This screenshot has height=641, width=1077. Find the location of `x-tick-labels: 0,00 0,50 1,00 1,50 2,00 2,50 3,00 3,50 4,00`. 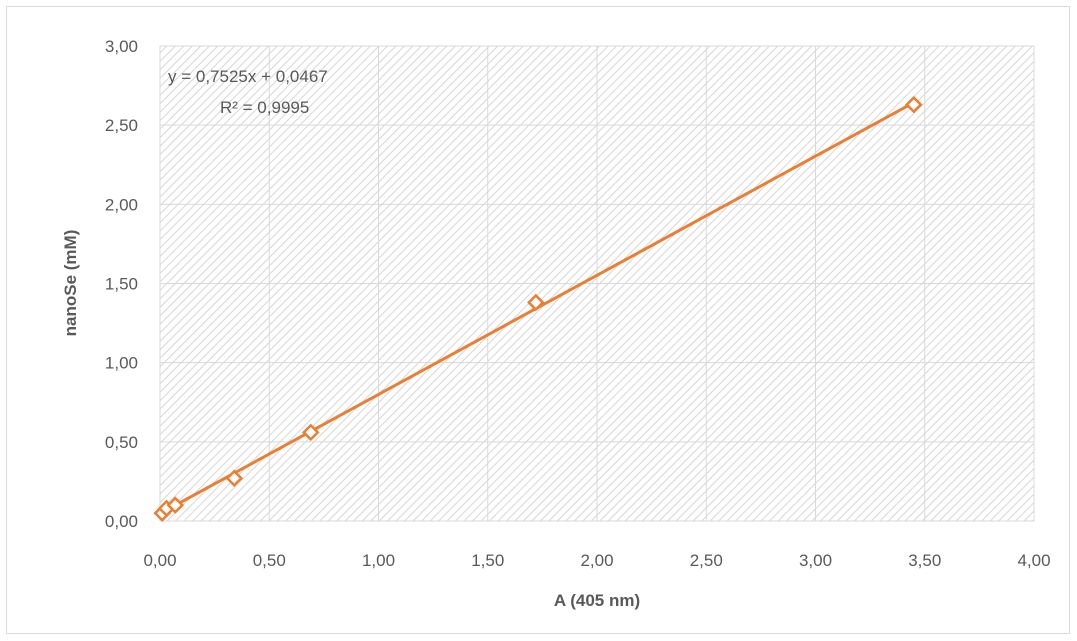

x-tick-labels: 0,00 0,50 1,00 1,50 2,00 2,50 3,00 3,50 4,00 is located at coordinates (596, 560).